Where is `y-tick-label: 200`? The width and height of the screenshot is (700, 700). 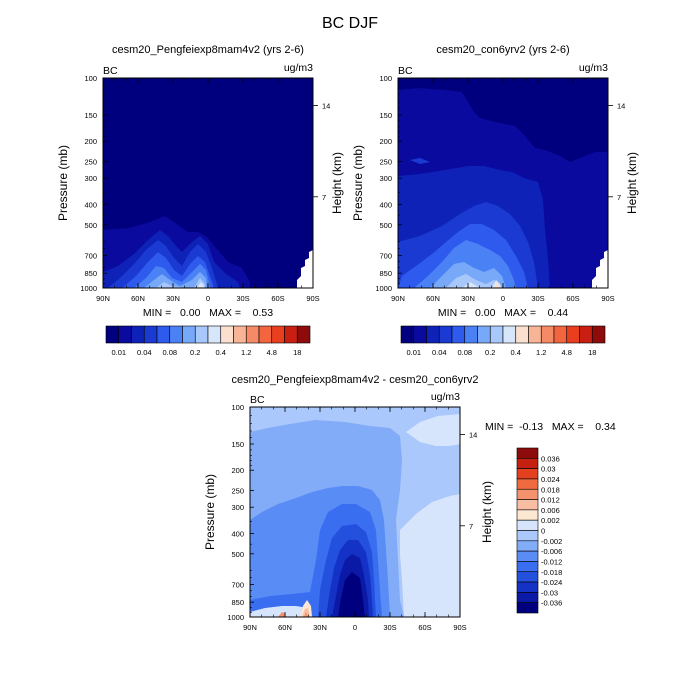
y-tick-label: 200 is located at coordinates (237, 470).